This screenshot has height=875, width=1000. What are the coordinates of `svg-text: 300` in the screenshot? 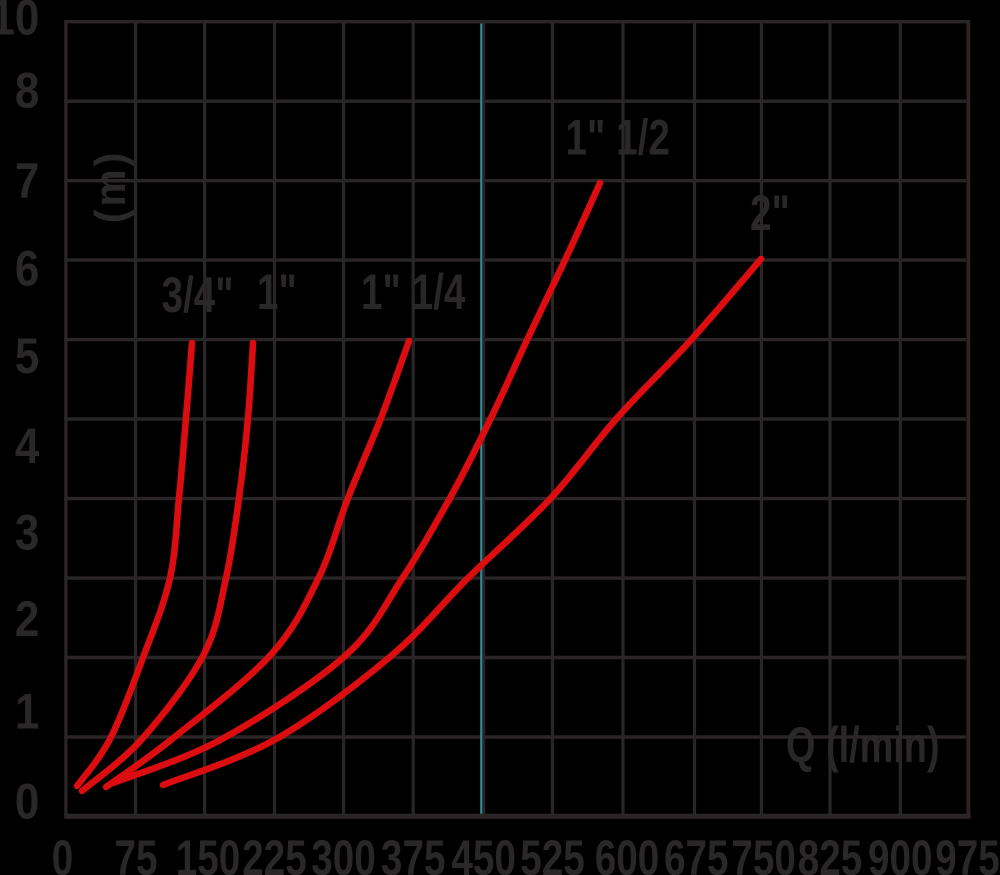 It's located at (343, 852).